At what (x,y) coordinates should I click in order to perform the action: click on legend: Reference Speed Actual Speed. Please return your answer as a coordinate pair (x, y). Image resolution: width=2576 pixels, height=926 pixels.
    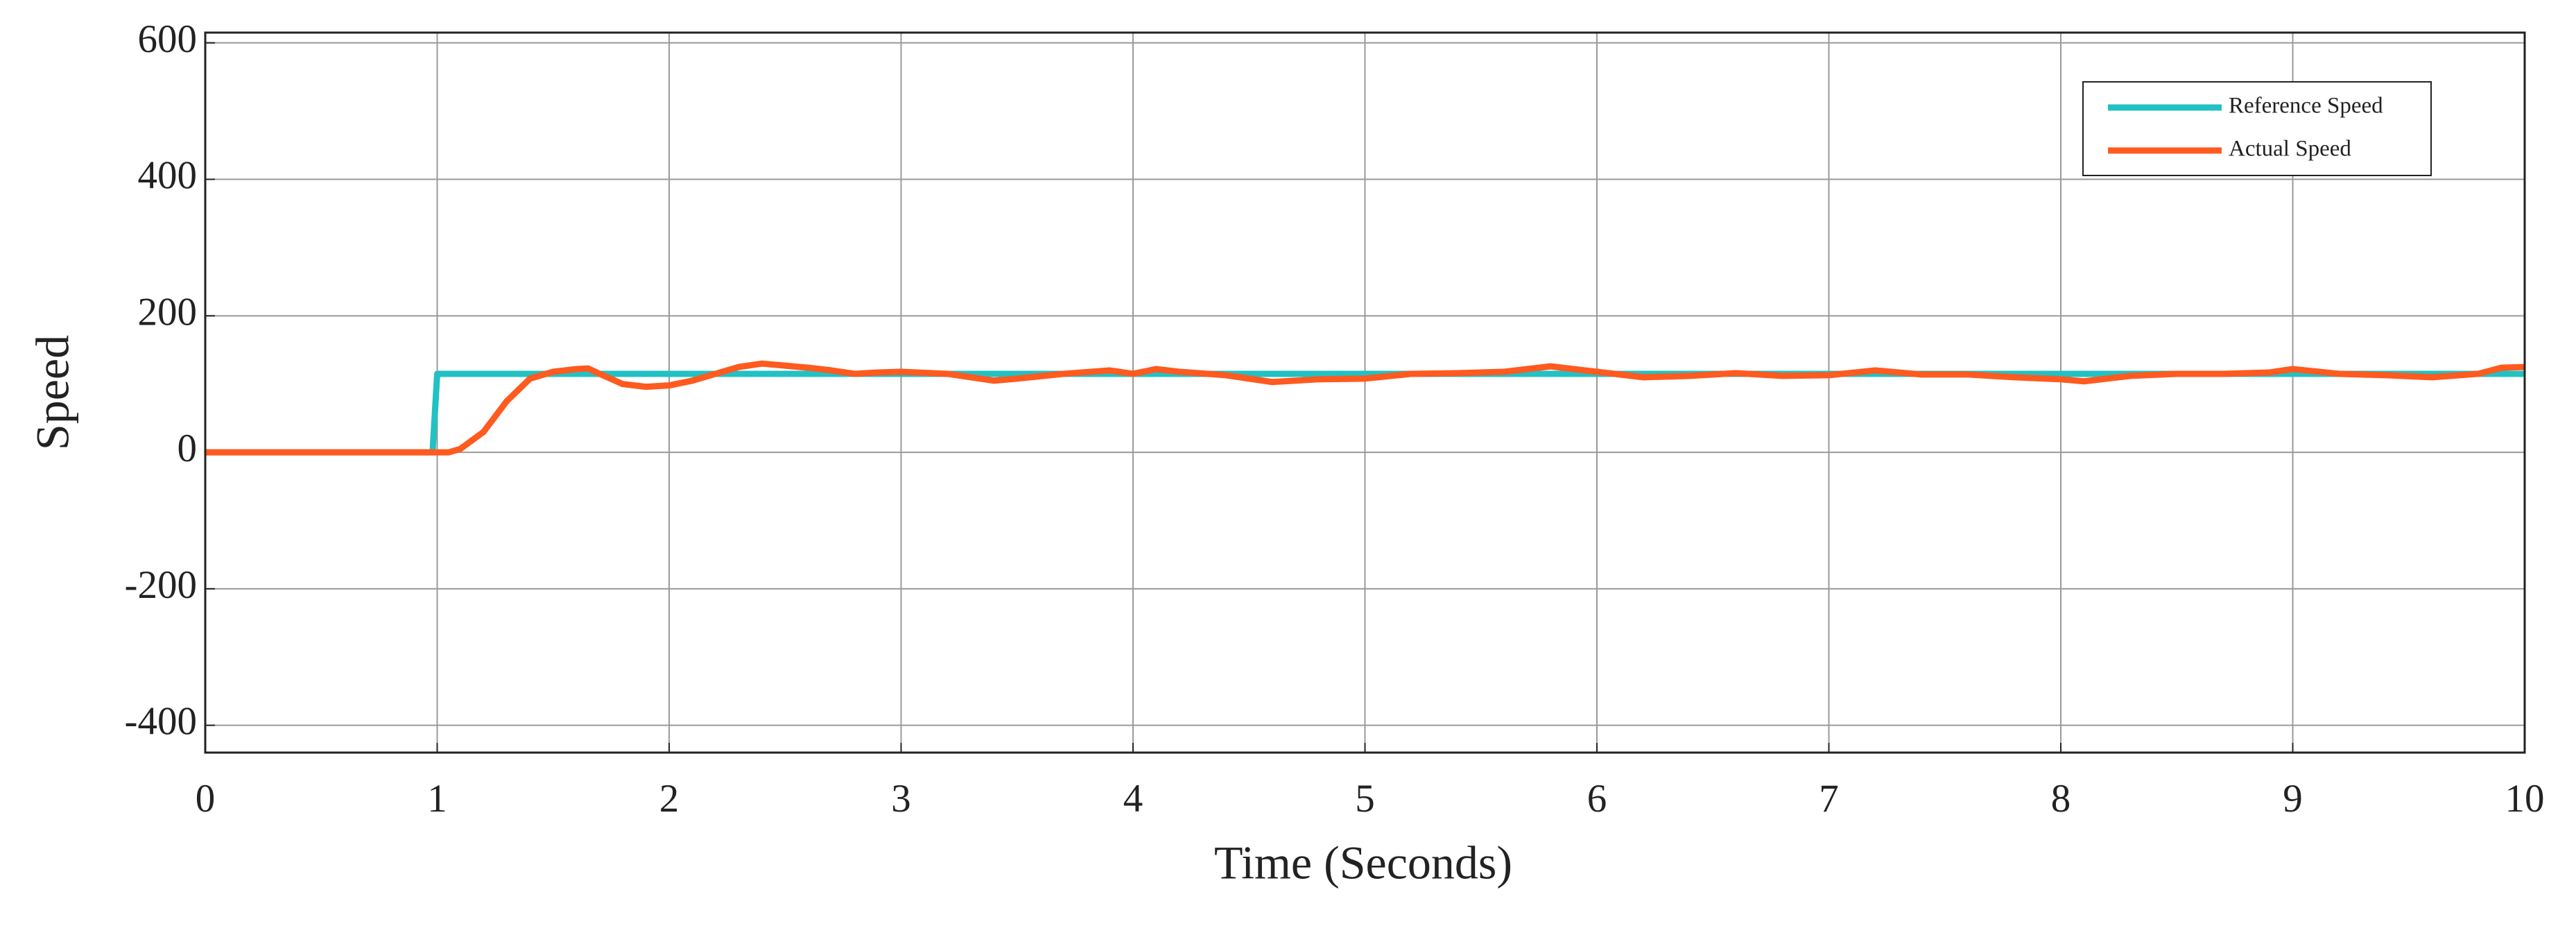
    Looking at the image, I should click on (2257, 128).